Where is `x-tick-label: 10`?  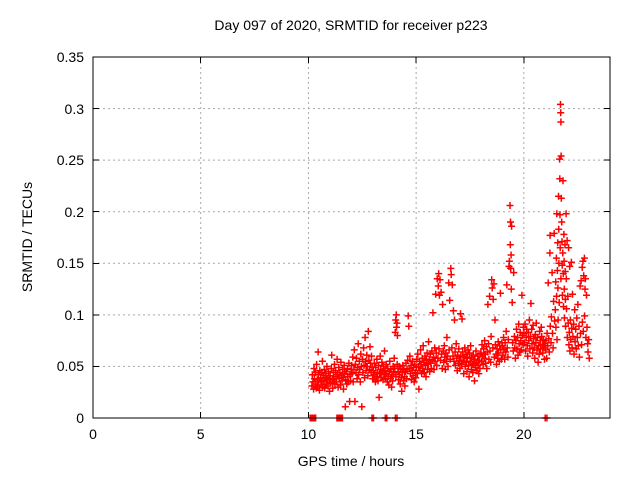
x-tick-label: 10 is located at coordinates (308, 434).